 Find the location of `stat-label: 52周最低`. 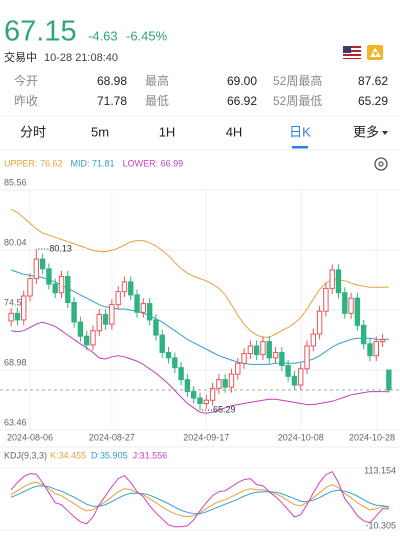

stat-label: 52周最低 is located at coordinates (297, 101).